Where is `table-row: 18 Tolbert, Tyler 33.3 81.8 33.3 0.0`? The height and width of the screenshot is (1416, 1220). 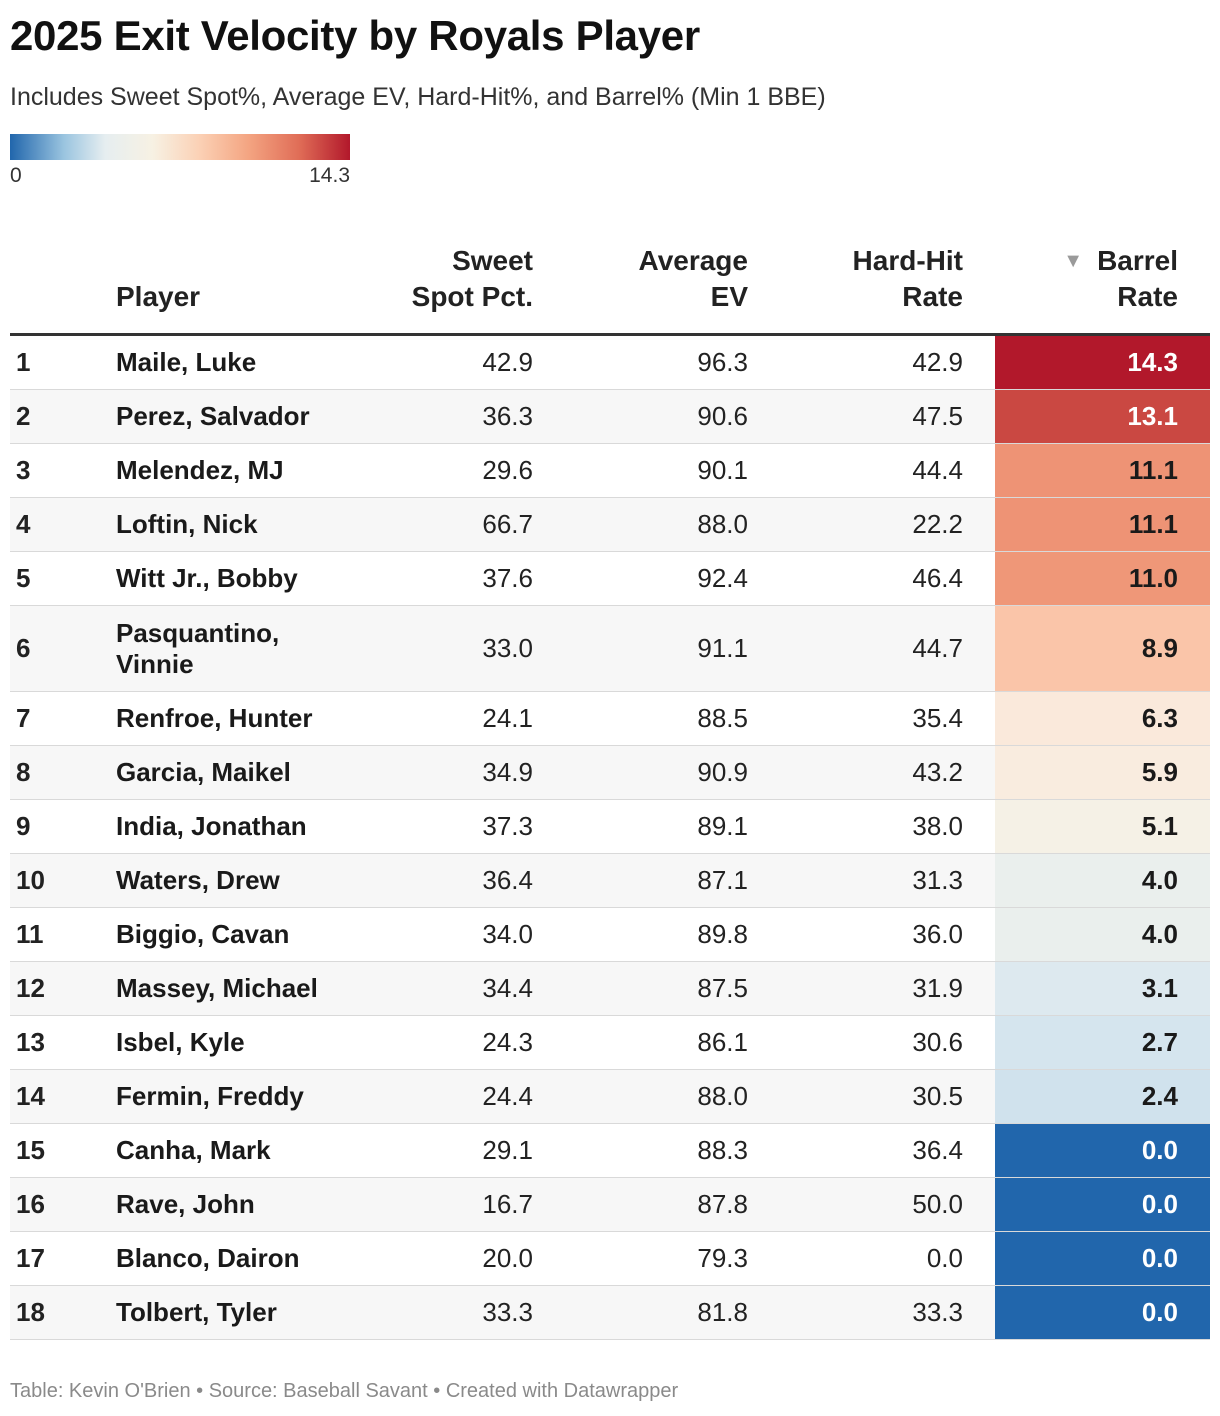
table-row: 18 Tolbert, Tyler 33.3 81.8 33.3 0.0 is located at coordinates (610, 1312).